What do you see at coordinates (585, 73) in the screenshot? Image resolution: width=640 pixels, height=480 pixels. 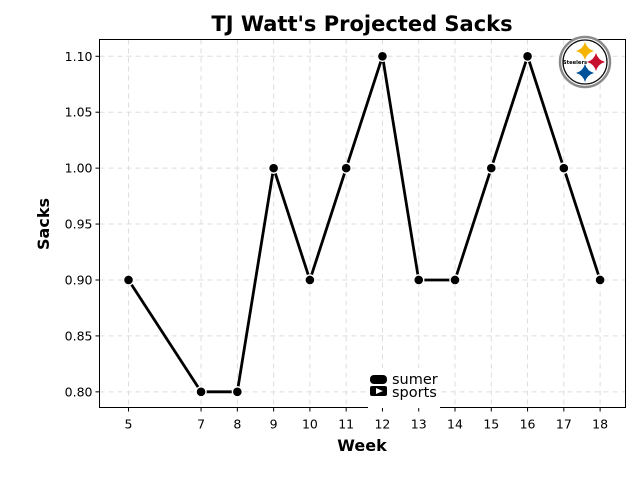 I see `hypocycloid-blue-icon` at bounding box center [585, 73].